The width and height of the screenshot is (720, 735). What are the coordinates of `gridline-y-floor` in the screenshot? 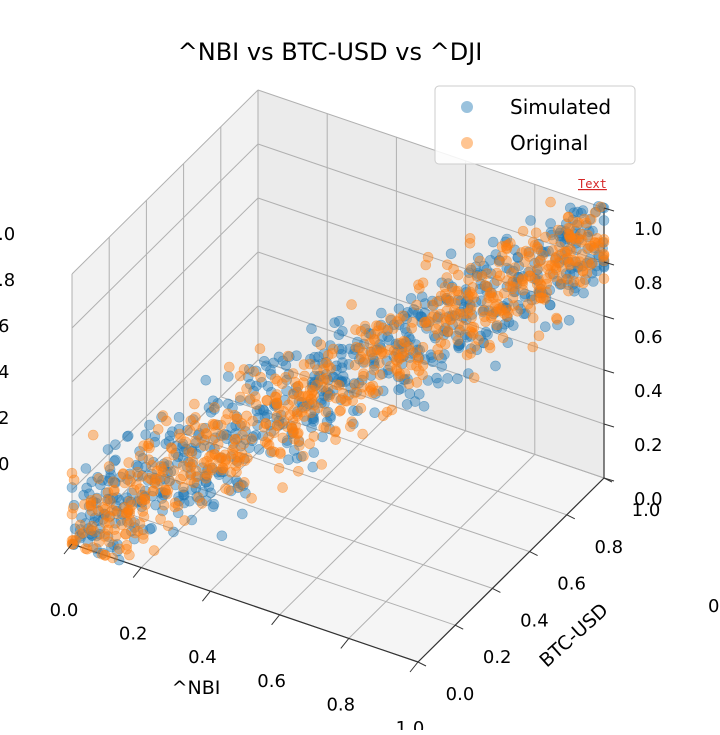 It's located at (319, 529).